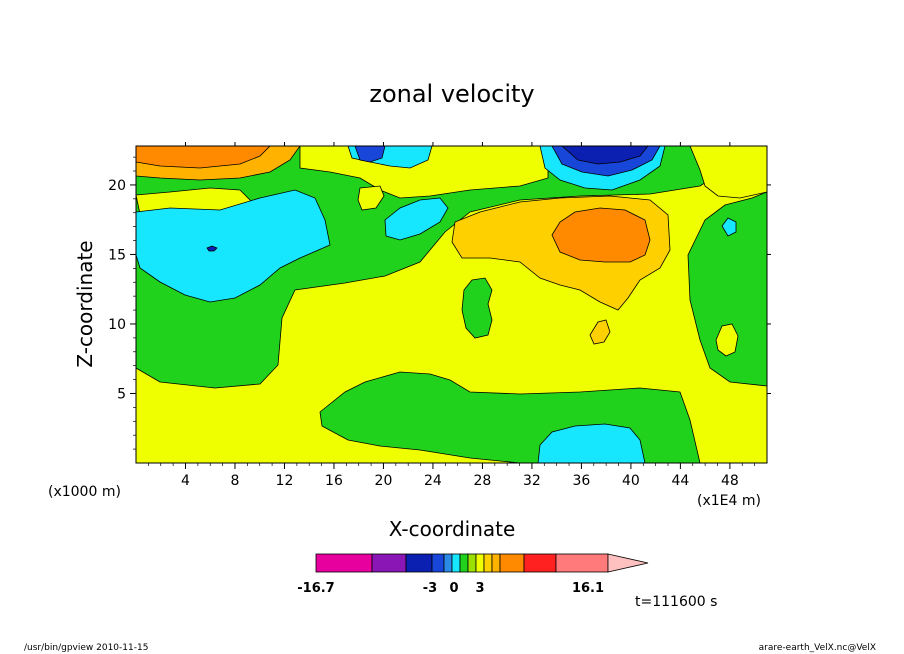  I want to click on x-scale-note: (x1E4 m), so click(729, 501).